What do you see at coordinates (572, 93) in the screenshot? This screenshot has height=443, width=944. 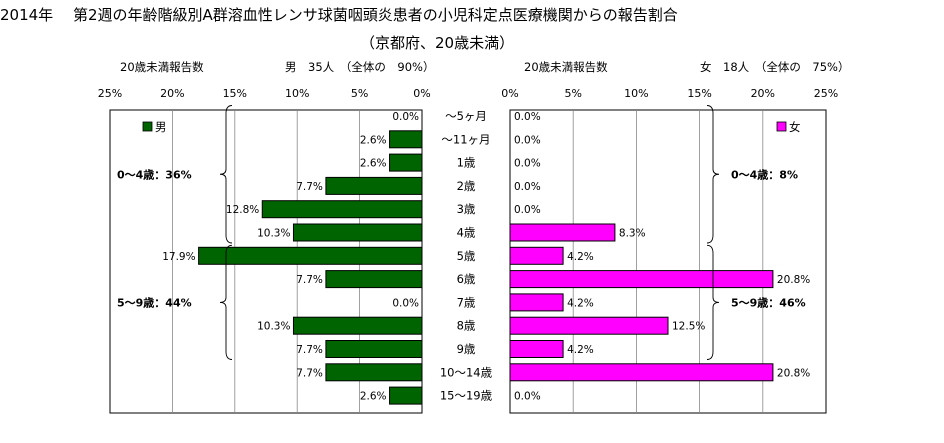 I see `female-tick-label: 5%` at bounding box center [572, 93].